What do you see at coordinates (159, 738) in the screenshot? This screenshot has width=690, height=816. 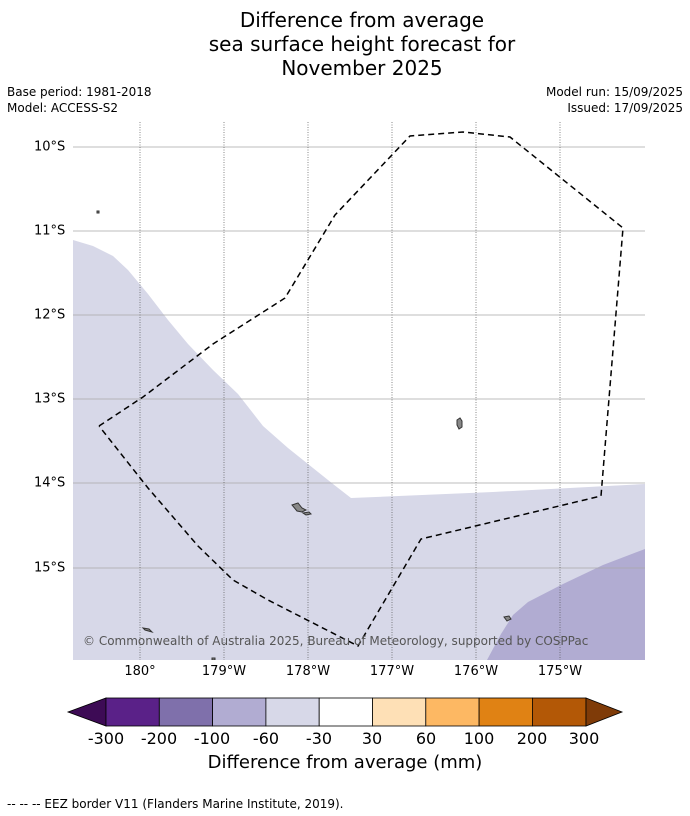 I see `colorbar-tick-1: -200` at bounding box center [159, 738].